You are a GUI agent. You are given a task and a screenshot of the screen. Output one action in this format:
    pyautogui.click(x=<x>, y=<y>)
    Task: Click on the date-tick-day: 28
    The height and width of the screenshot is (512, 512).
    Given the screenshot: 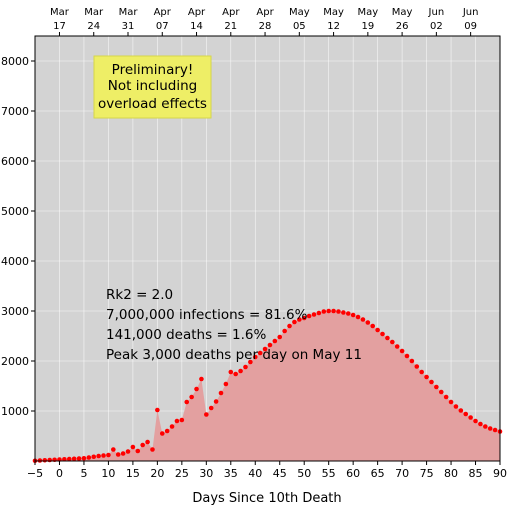 What is the action you would take?
    pyautogui.click(x=265, y=26)
    